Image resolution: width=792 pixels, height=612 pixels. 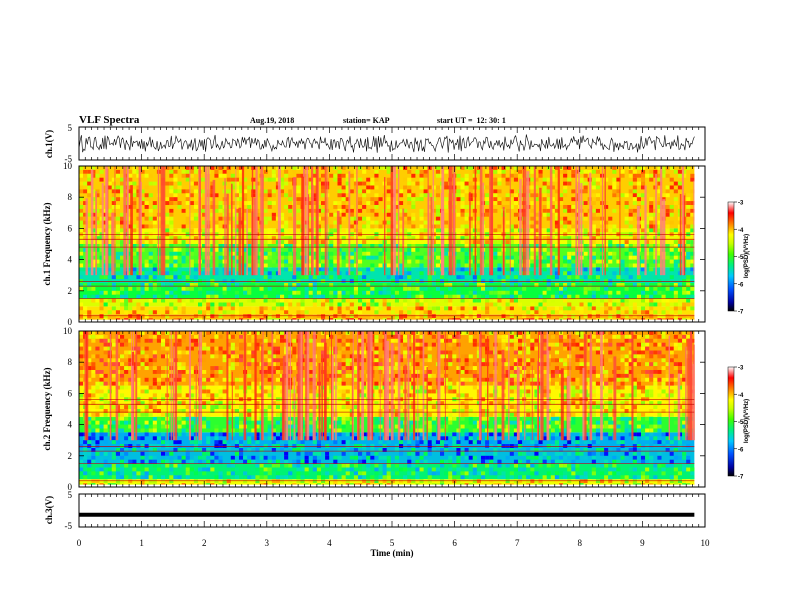 I want to click on header-start-time: start UT = 12: 30: 1, so click(x=471, y=120).